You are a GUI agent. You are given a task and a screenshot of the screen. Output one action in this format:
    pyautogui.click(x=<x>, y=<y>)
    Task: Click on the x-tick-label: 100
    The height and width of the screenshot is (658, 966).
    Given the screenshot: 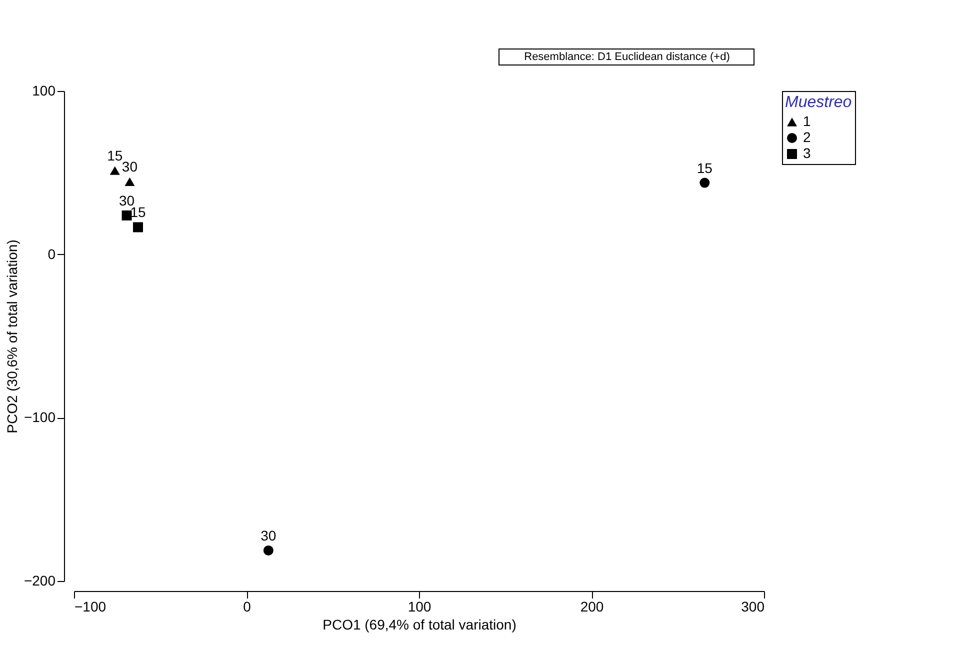 What is the action you would take?
    pyautogui.click(x=420, y=606)
    